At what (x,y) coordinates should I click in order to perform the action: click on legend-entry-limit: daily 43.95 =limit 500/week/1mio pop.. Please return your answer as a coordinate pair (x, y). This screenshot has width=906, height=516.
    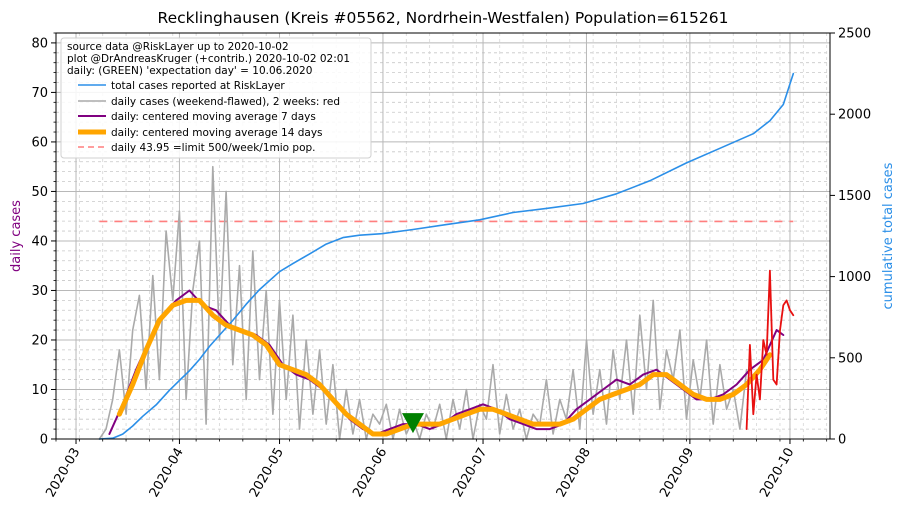
    Looking at the image, I should click on (213, 148).